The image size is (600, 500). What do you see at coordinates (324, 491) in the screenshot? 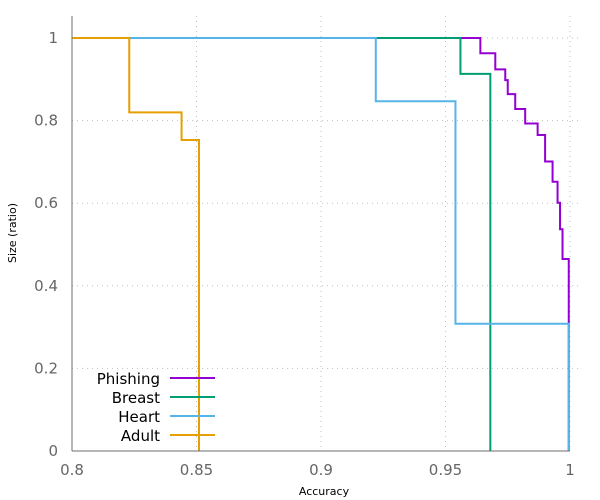
I see `x-axis-title: Accuracy` at bounding box center [324, 491].